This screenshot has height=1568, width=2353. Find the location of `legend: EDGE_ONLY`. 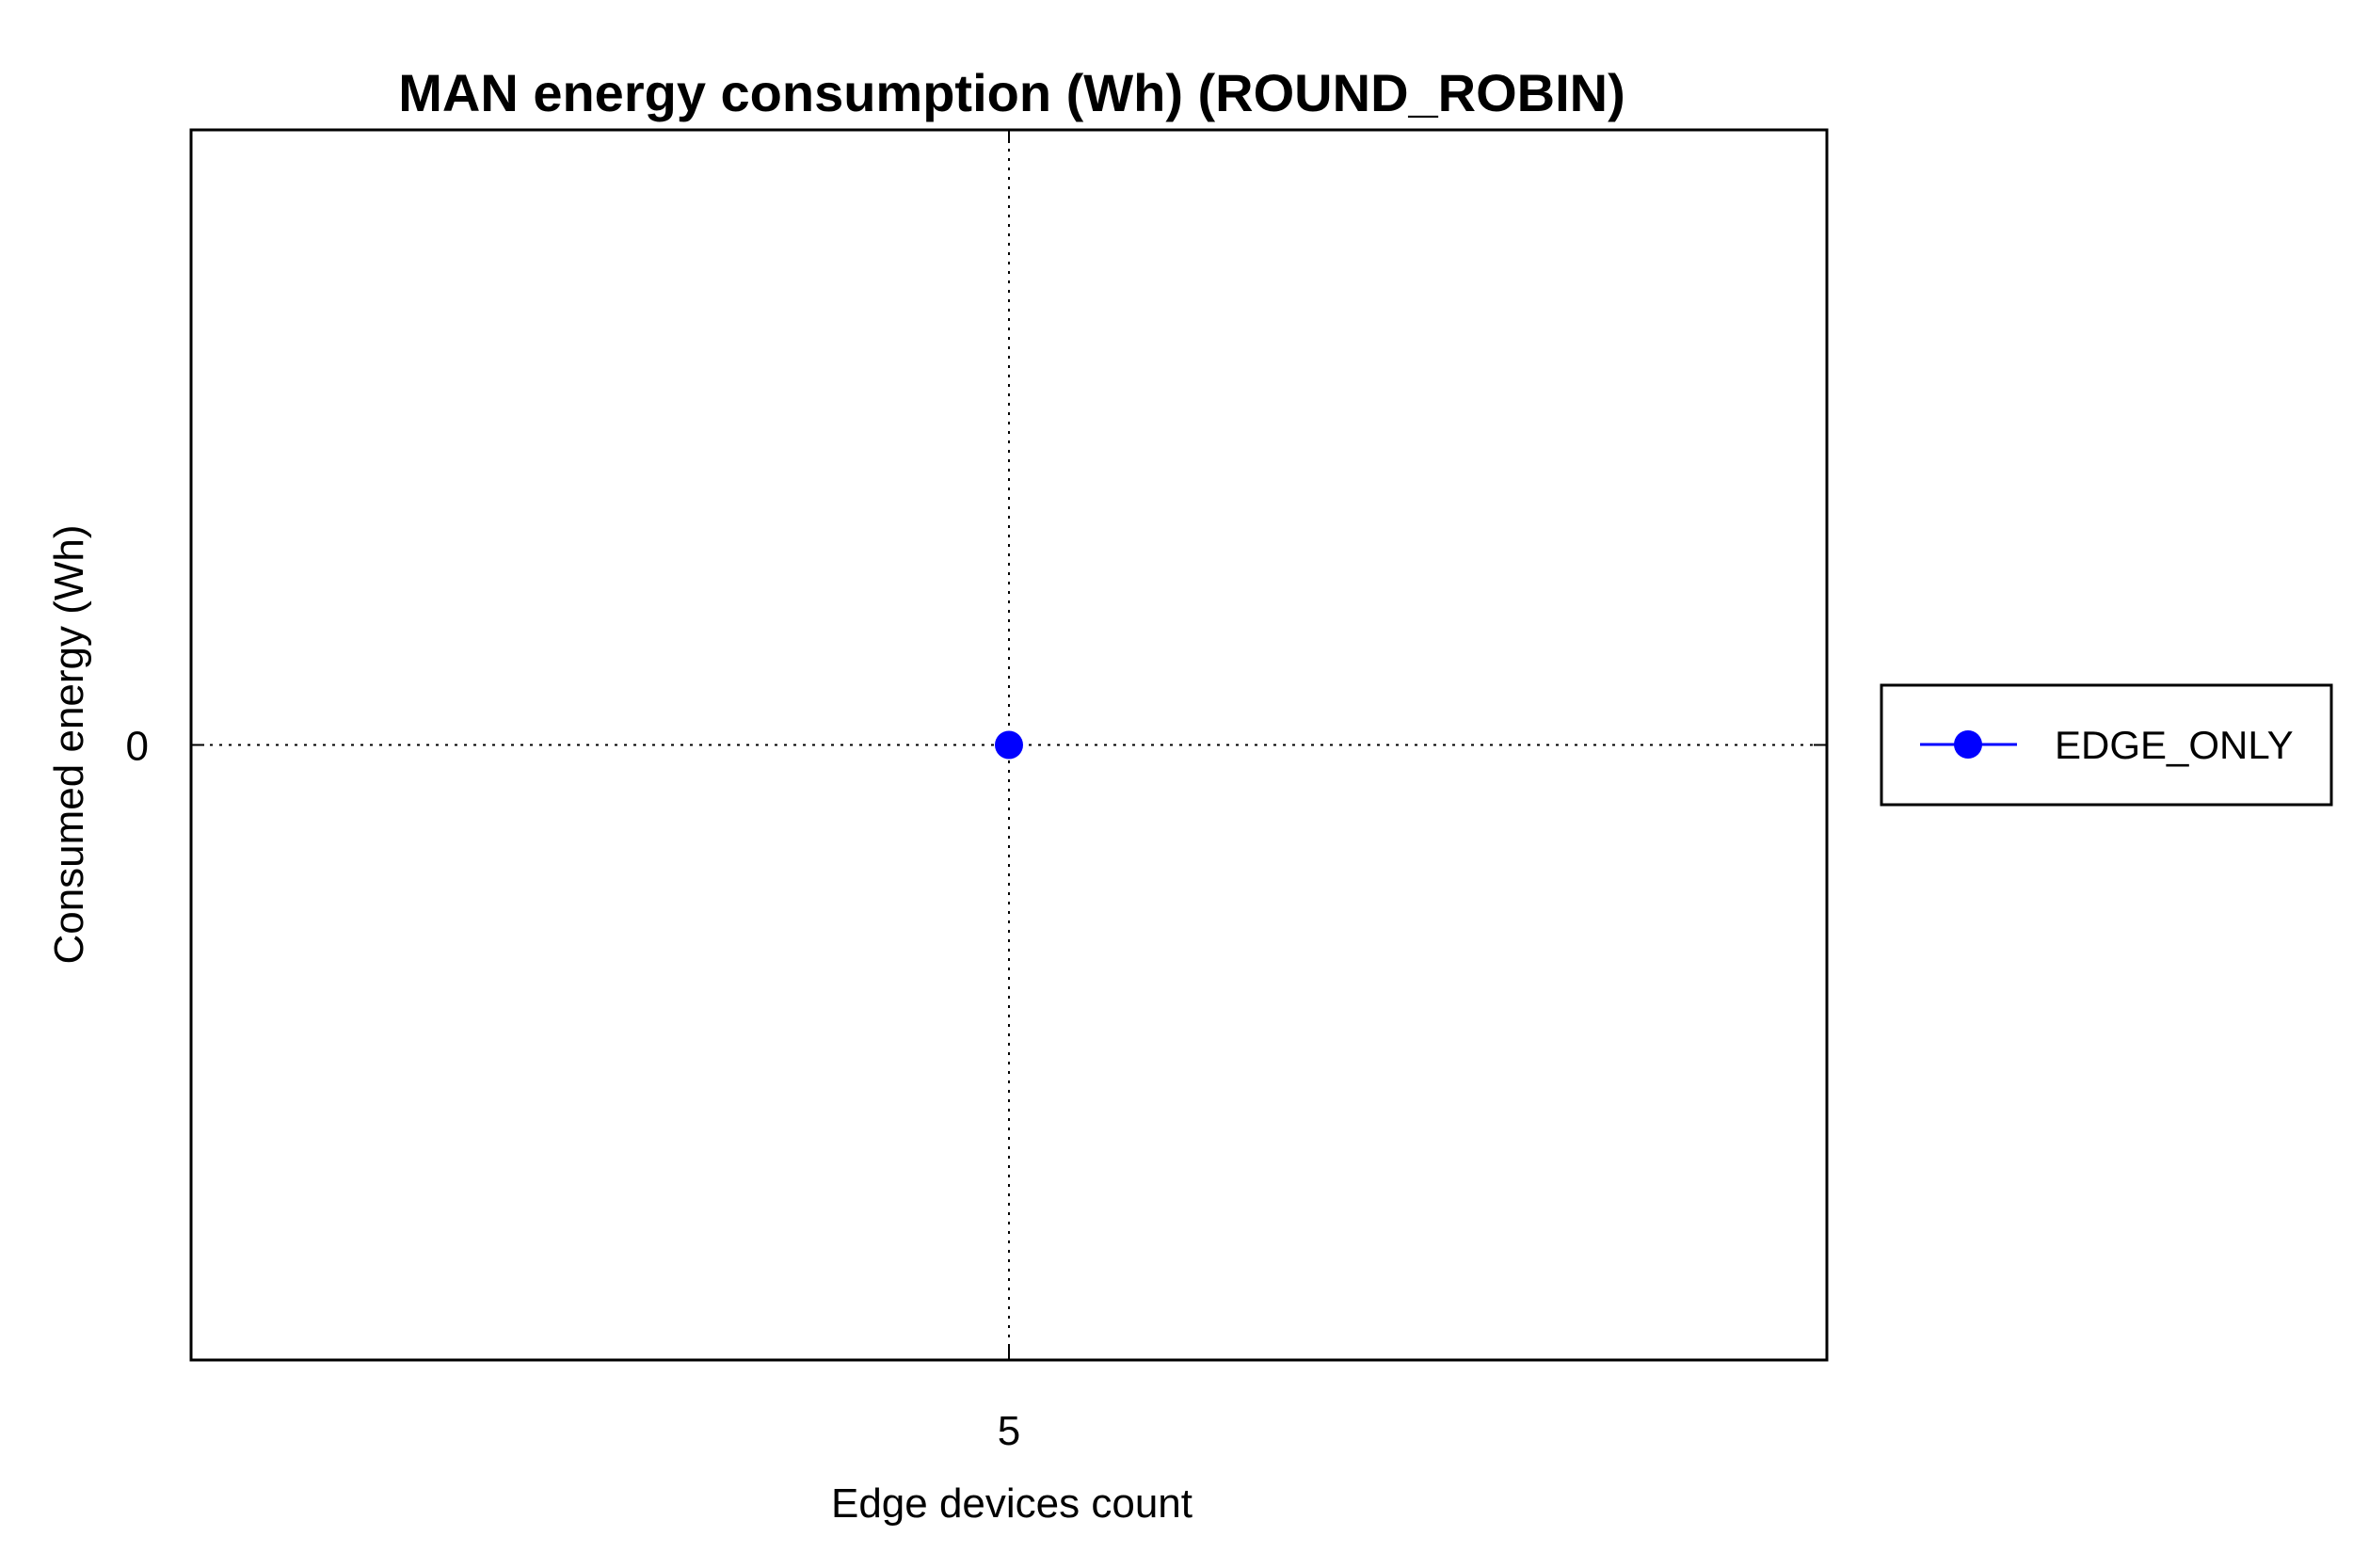

legend: EDGE_ONLY is located at coordinates (2106, 745).